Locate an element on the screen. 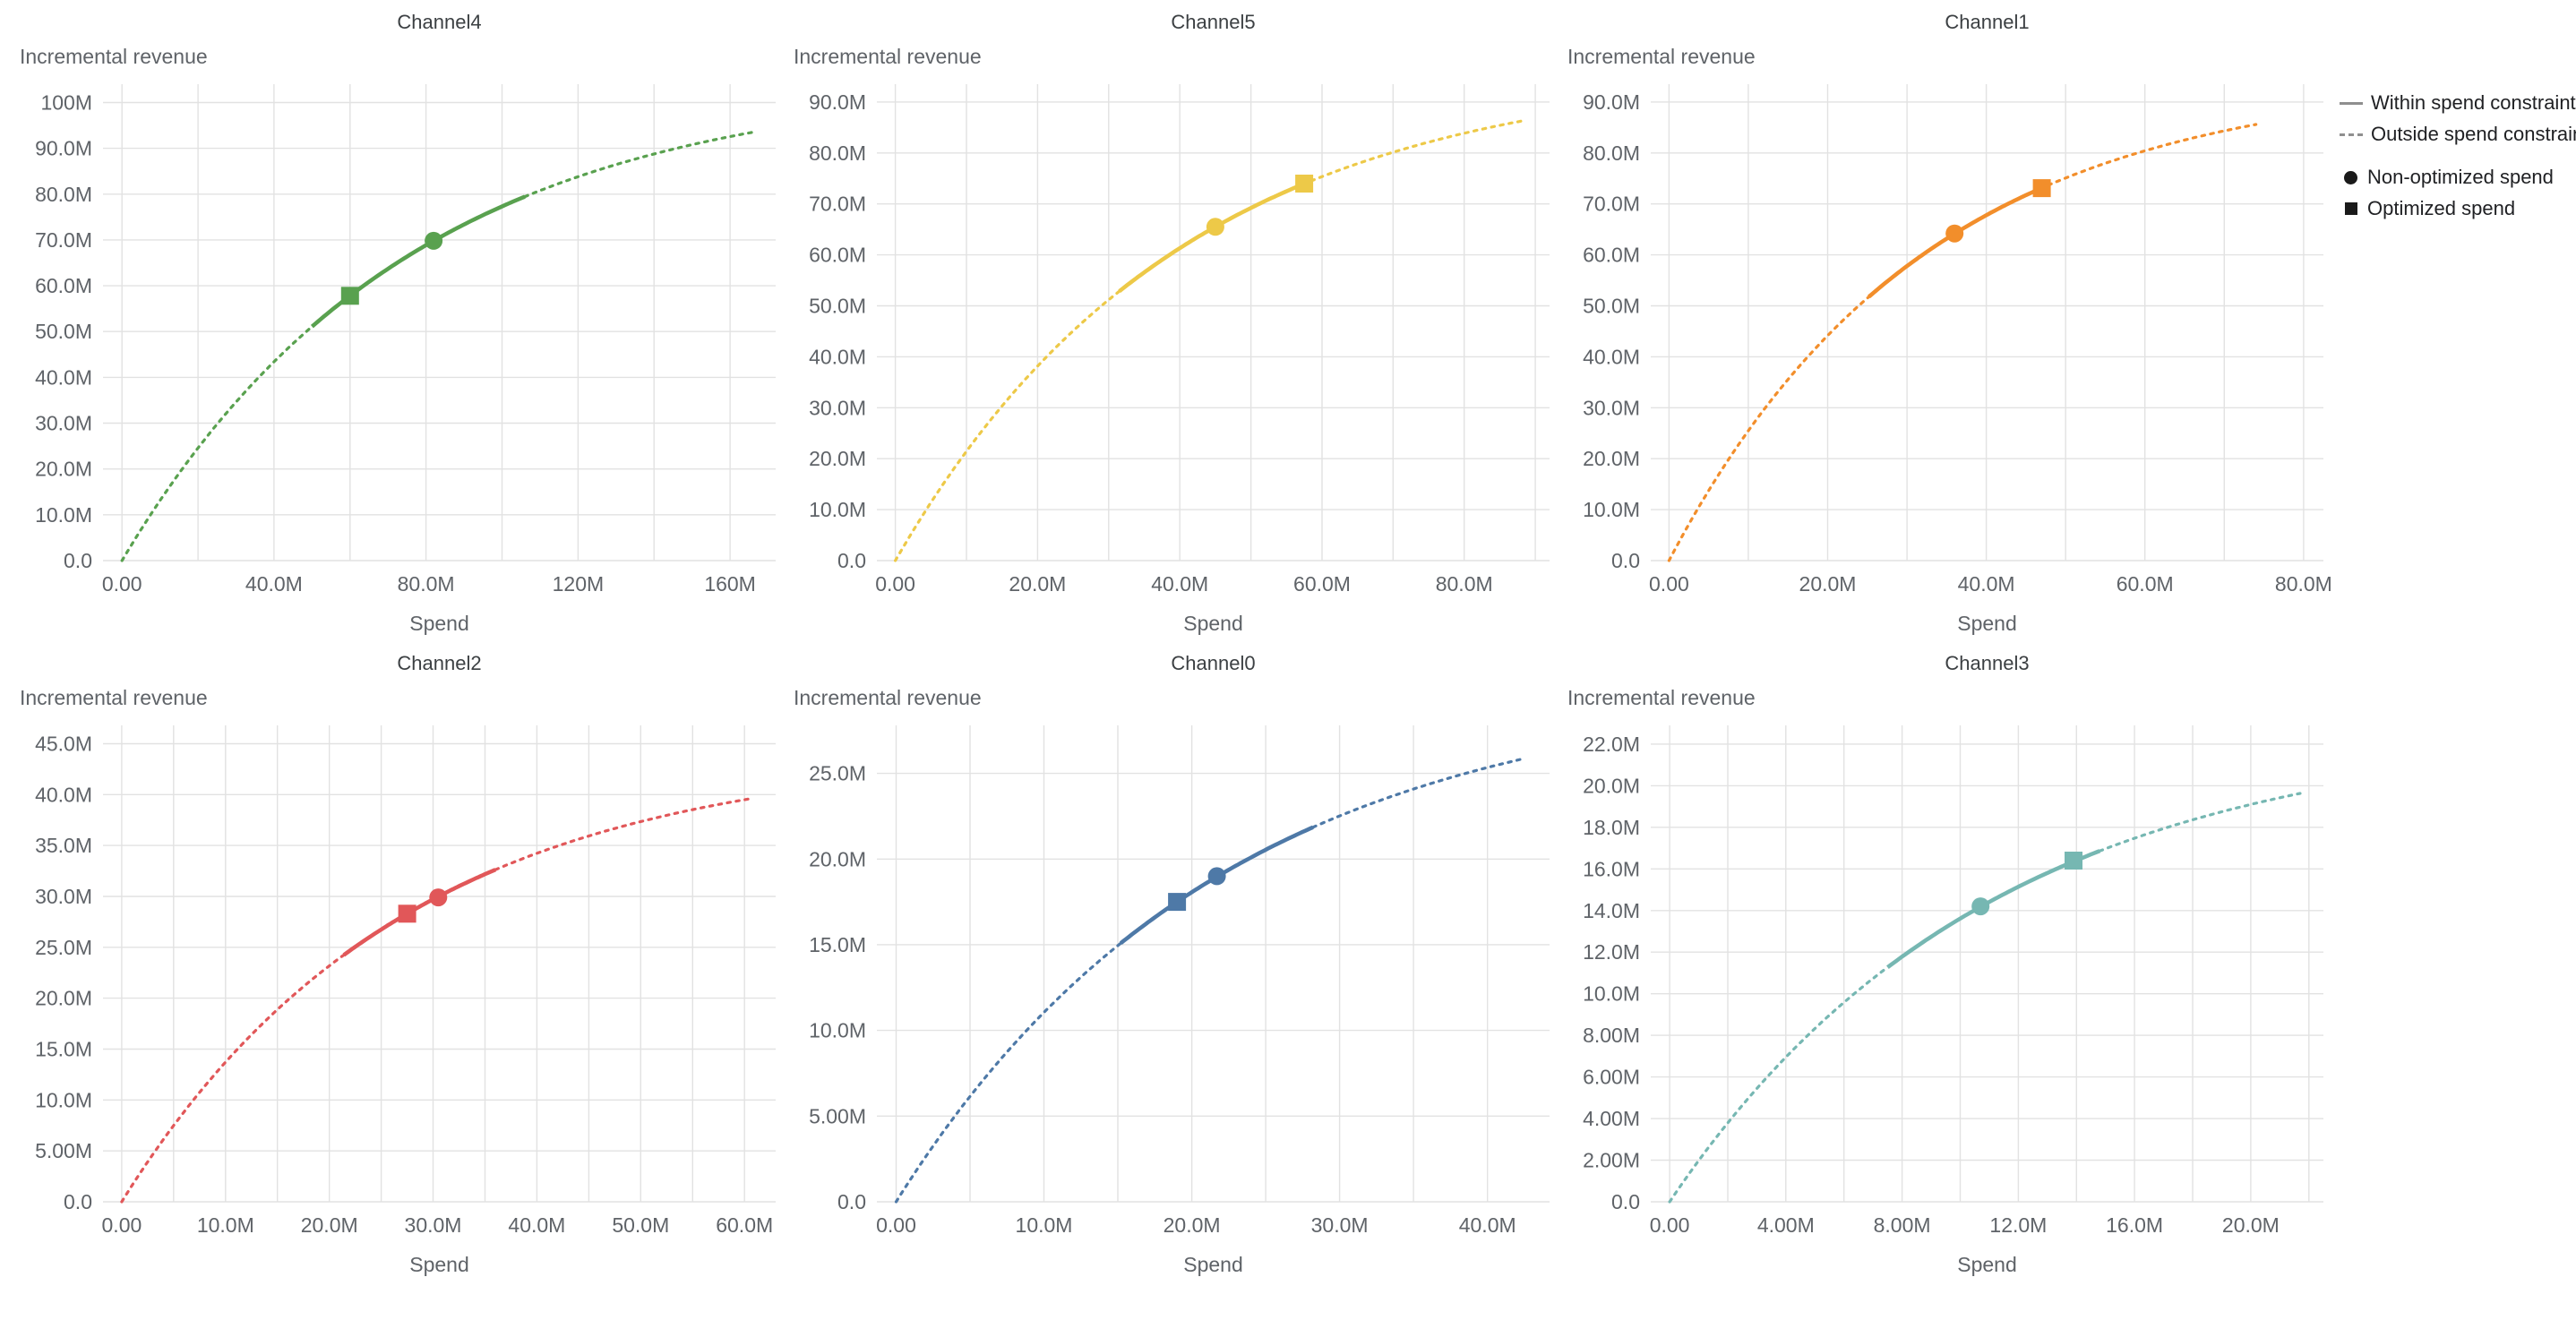 This screenshot has width=2576, height=1320. svg-text: 4.00M is located at coordinates (1611, 1119).